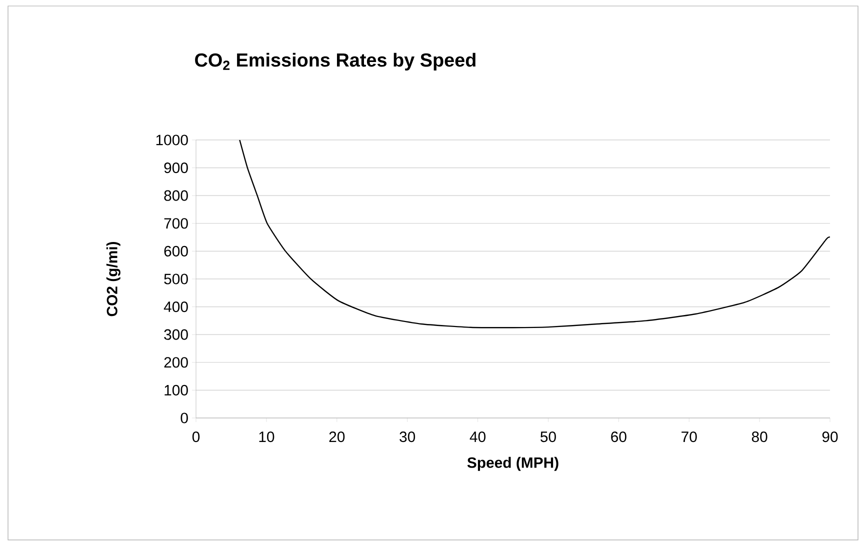  What do you see at coordinates (337, 437) in the screenshot?
I see `x-tick-label: 20` at bounding box center [337, 437].